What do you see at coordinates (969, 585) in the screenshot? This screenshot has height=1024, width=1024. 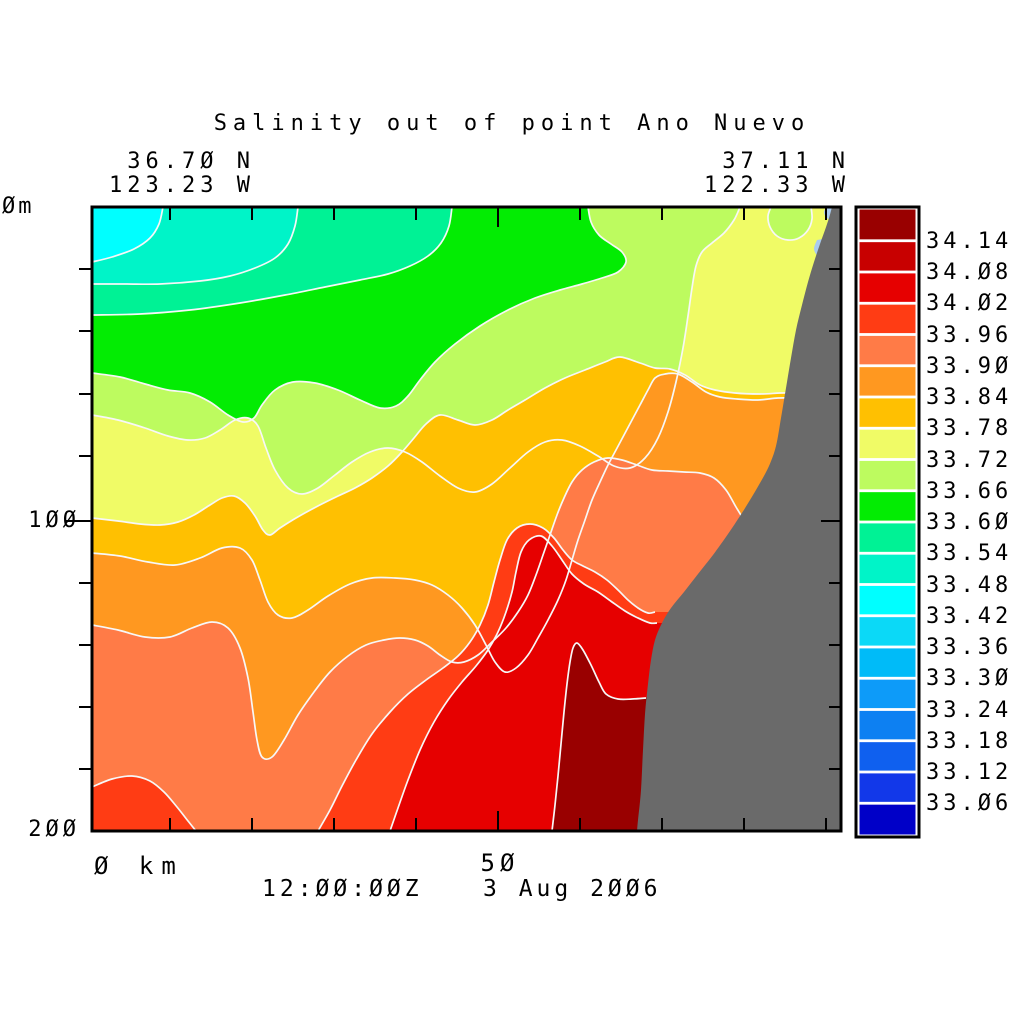 I see `colorbar-label: 33.48` at bounding box center [969, 585].